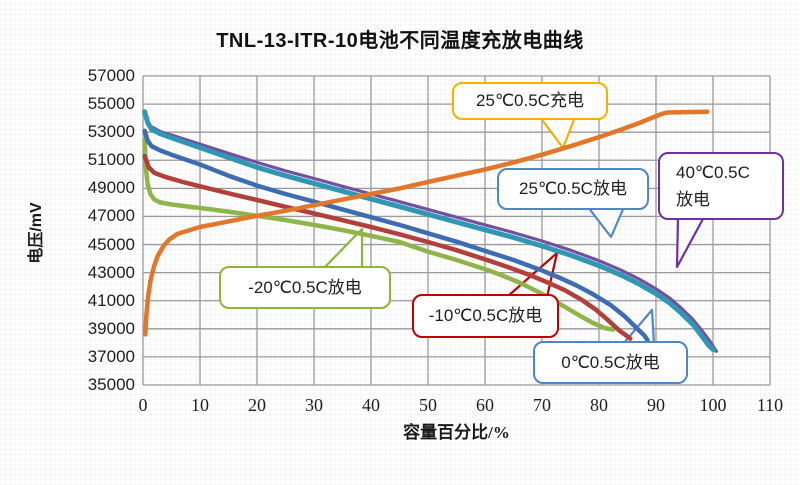 The image size is (800, 485). What do you see at coordinates (111, 216) in the screenshot?
I see `y-tick-label: 47000` at bounding box center [111, 216].